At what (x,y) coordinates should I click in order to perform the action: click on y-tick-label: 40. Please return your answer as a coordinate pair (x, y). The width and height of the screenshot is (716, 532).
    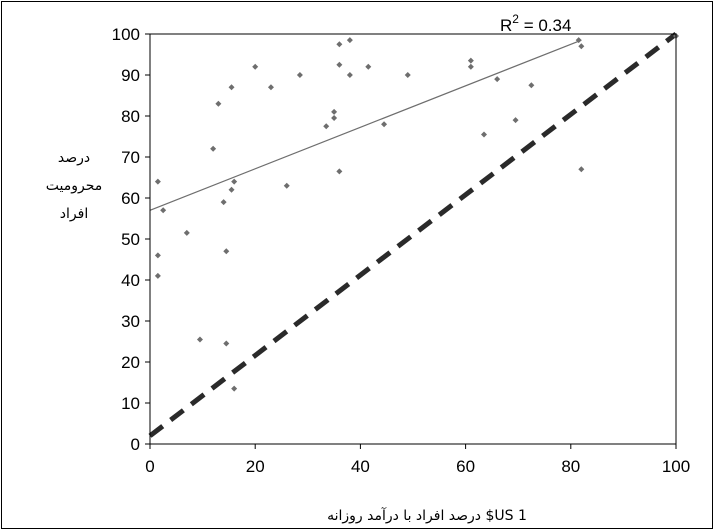
    Looking at the image, I should click on (130, 280).